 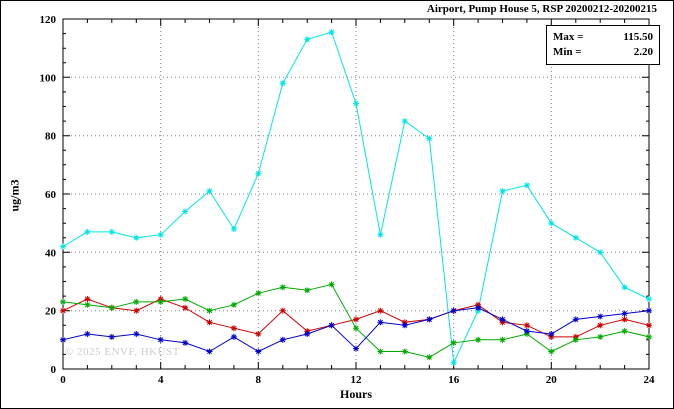 What do you see at coordinates (603, 37) in the screenshot?
I see `legend-row-max: Max = 115.50` at bounding box center [603, 37].